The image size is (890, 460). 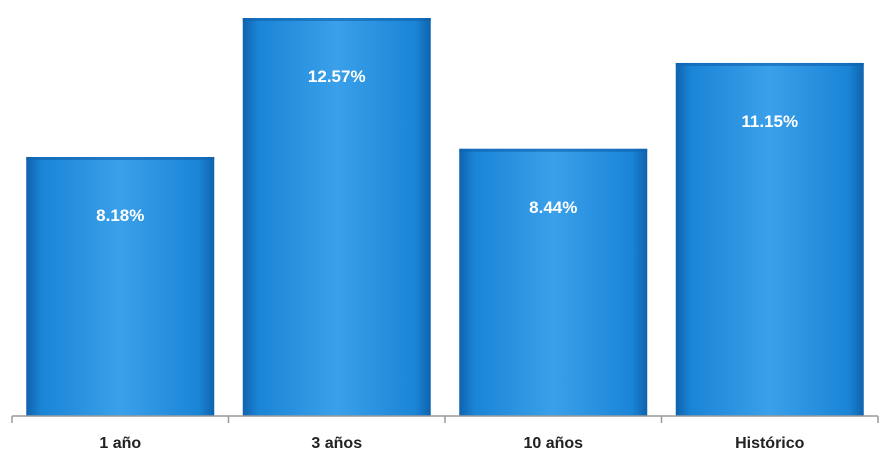 What do you see at coordinates (769, 121) in the screenshot?
I see `data-label-historico: 11.15%` at bounding box center [769, 121].